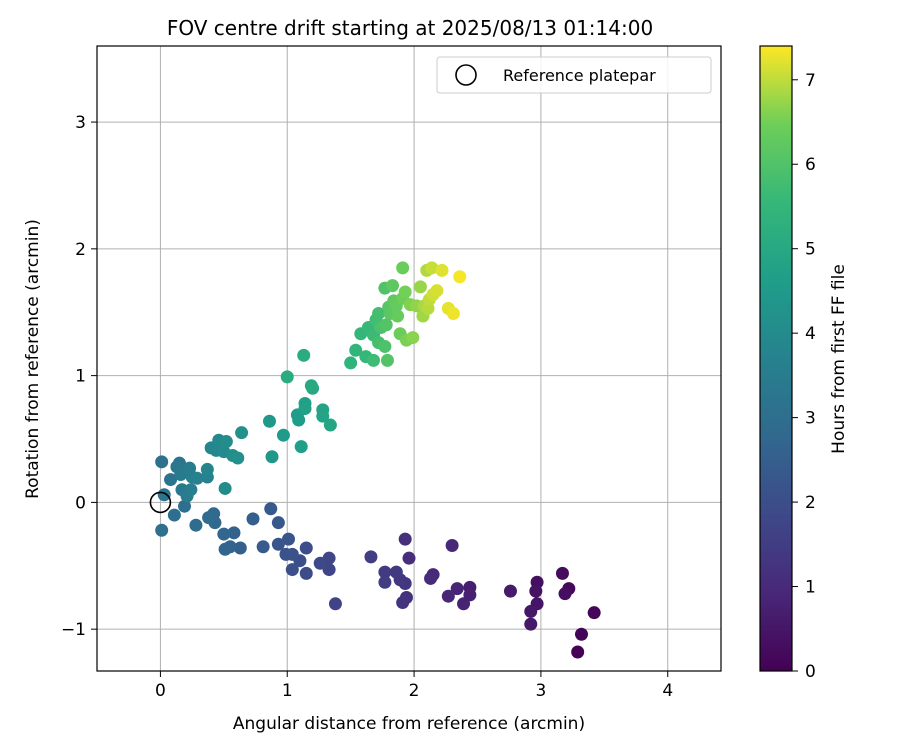 The image size is (900, 750). Describe the element at coordinates (579, 75) in the screenshot. I see `legend-label: Reference platepar` at that location.